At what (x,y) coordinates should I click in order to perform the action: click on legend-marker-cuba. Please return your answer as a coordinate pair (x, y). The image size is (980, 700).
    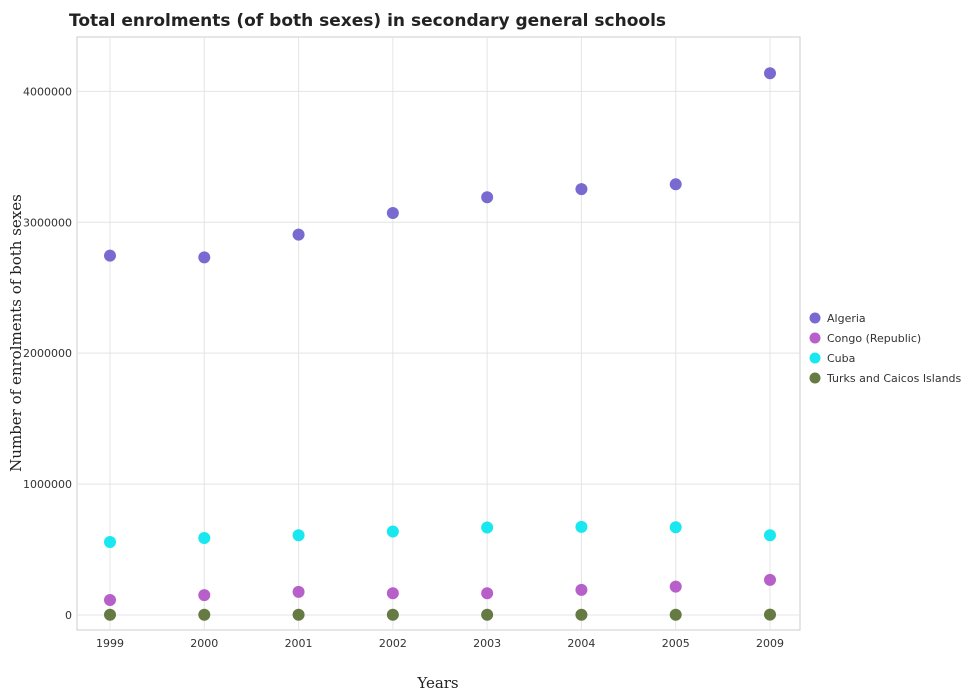
    Looking at the image, I should click on (815, 358).